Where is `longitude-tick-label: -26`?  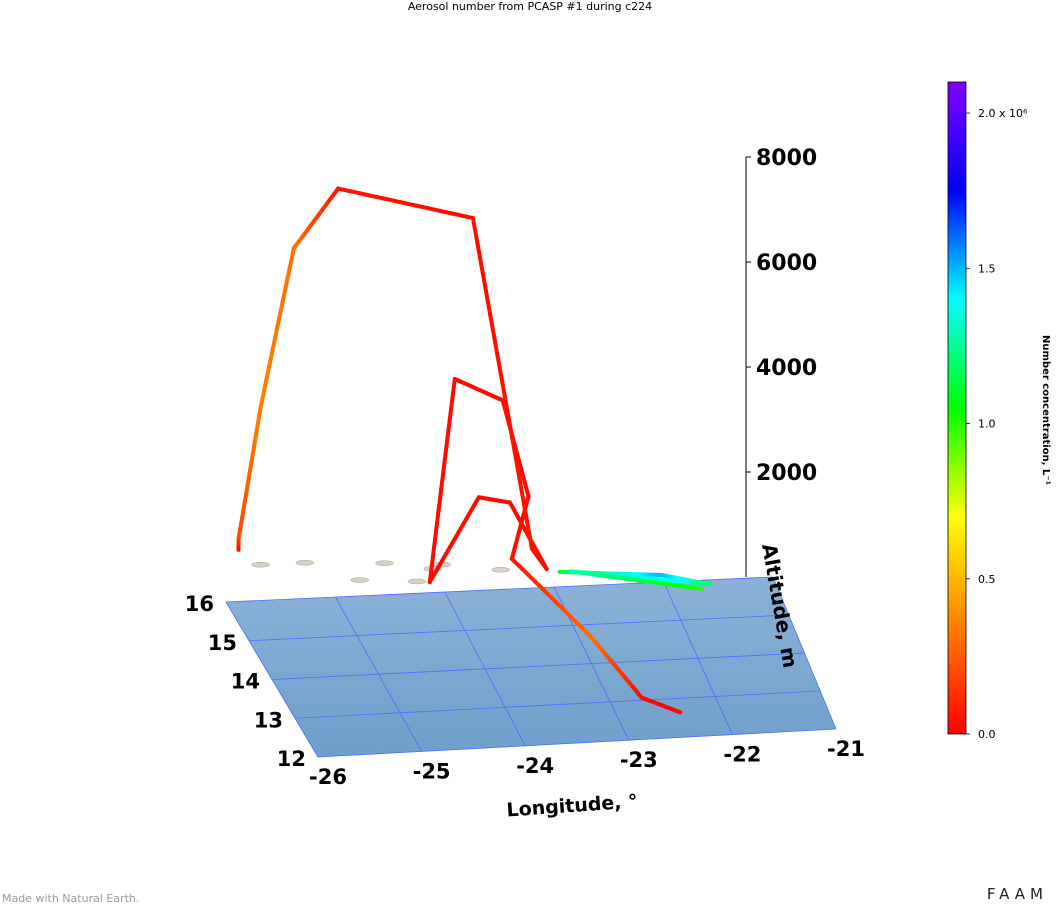
longitude-tick-label: -26 is located at coordinates (328, 777).